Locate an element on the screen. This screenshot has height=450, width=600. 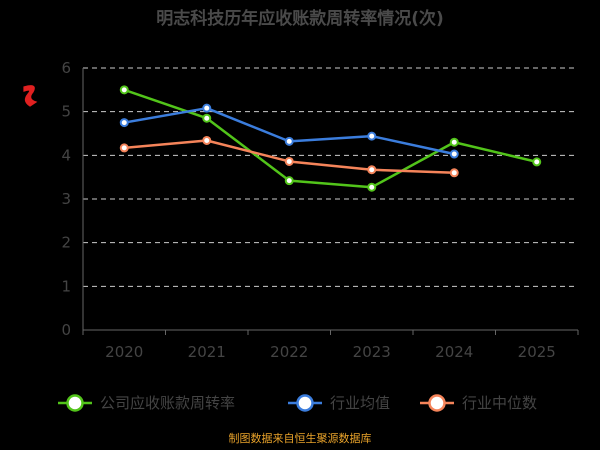
legend-item: 公司应收账款周转率 is located at coordinates (146, 403).